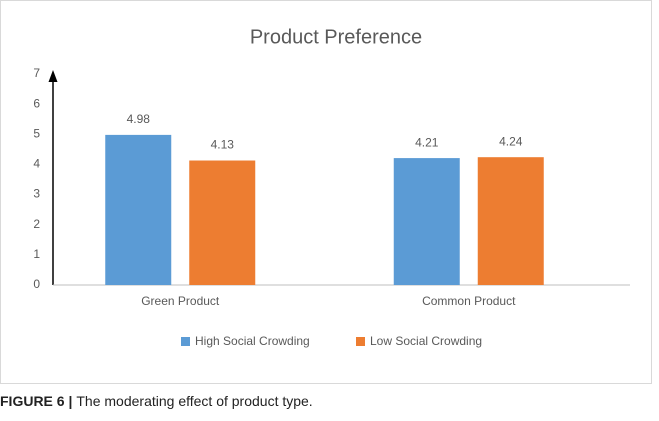  What do you see at coordinates (36, 254) in the screenshot?
I see `y-tick-label: 1` at bounding box center [36, 254].